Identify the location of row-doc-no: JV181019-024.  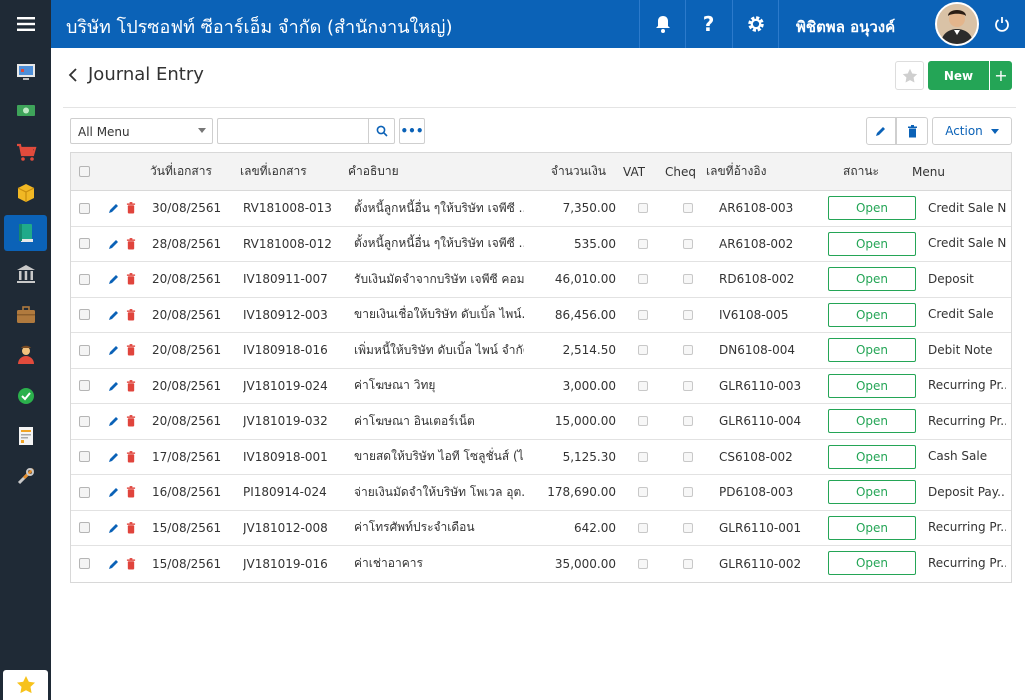
(285, 385).